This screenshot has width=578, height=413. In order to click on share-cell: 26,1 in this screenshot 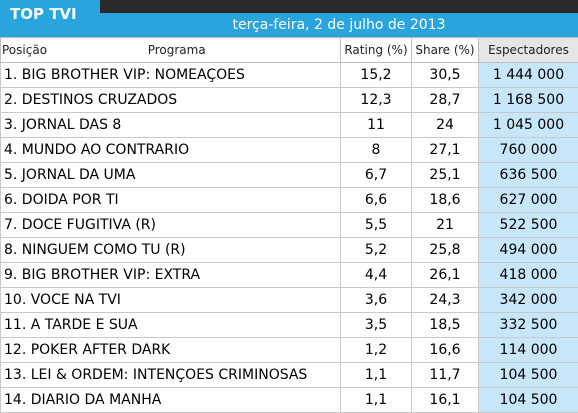, I will do `click(445, 275)`.